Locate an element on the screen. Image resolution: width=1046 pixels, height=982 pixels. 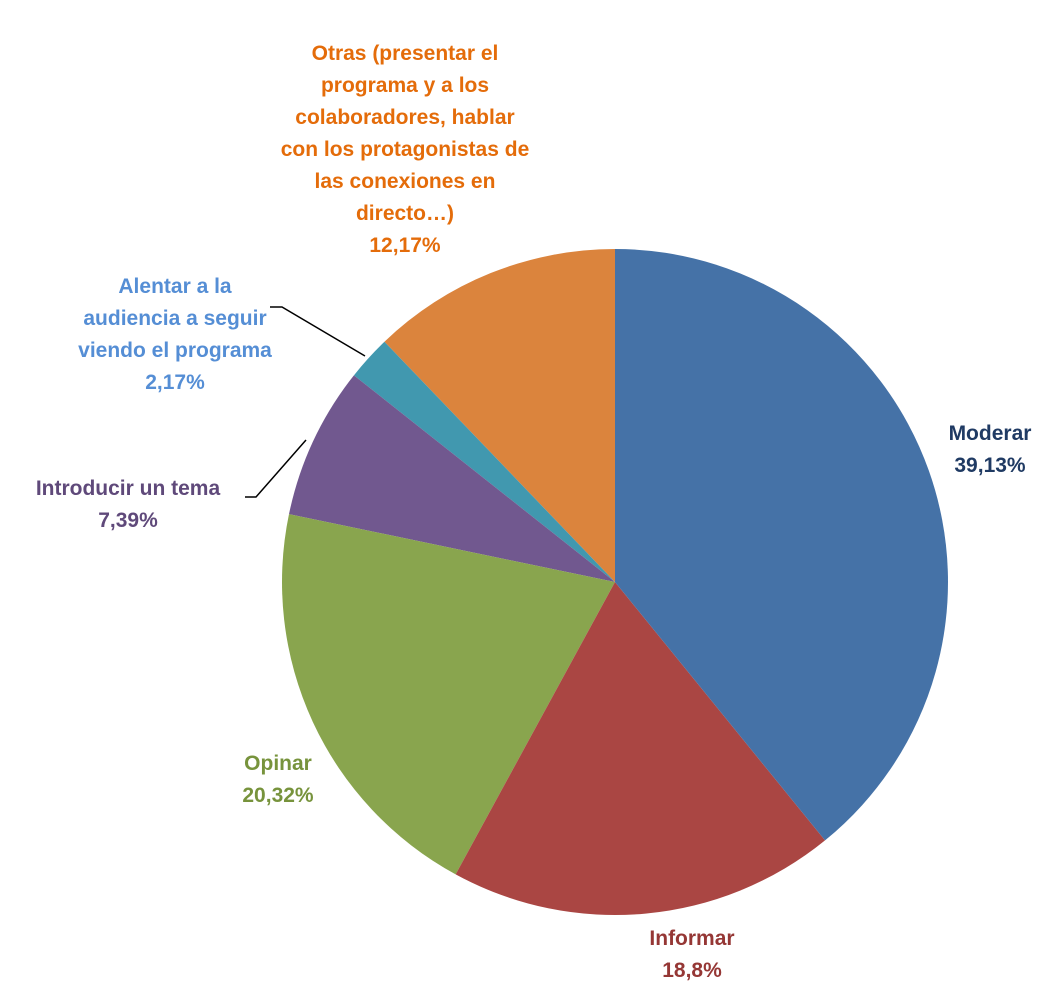
value-label: 12,17% is located at coordinates (405, 245).